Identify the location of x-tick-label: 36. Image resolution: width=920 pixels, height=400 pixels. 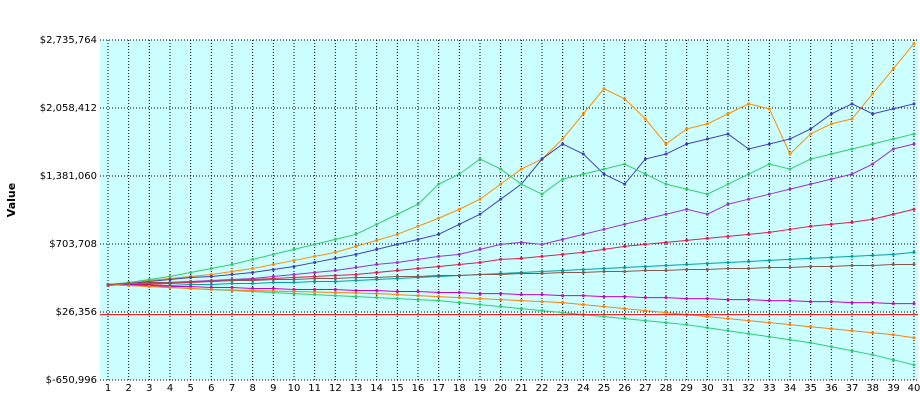
(831, 388).